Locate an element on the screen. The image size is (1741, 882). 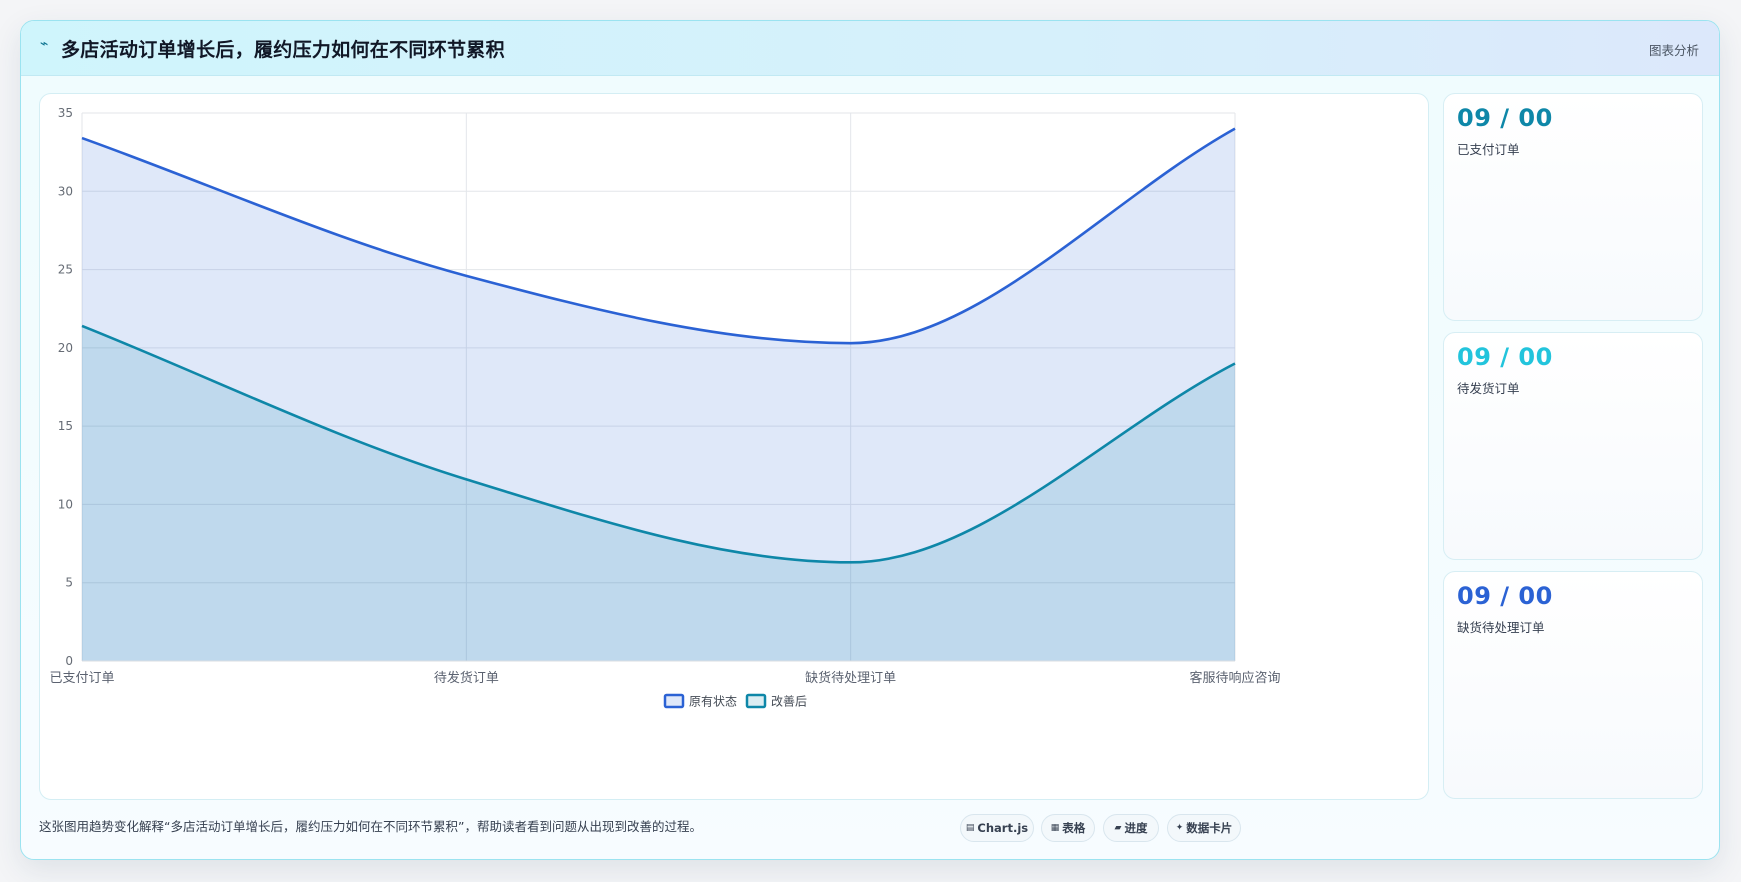
stat-label: 已支付订单 is located at coordinates (1488, 149).